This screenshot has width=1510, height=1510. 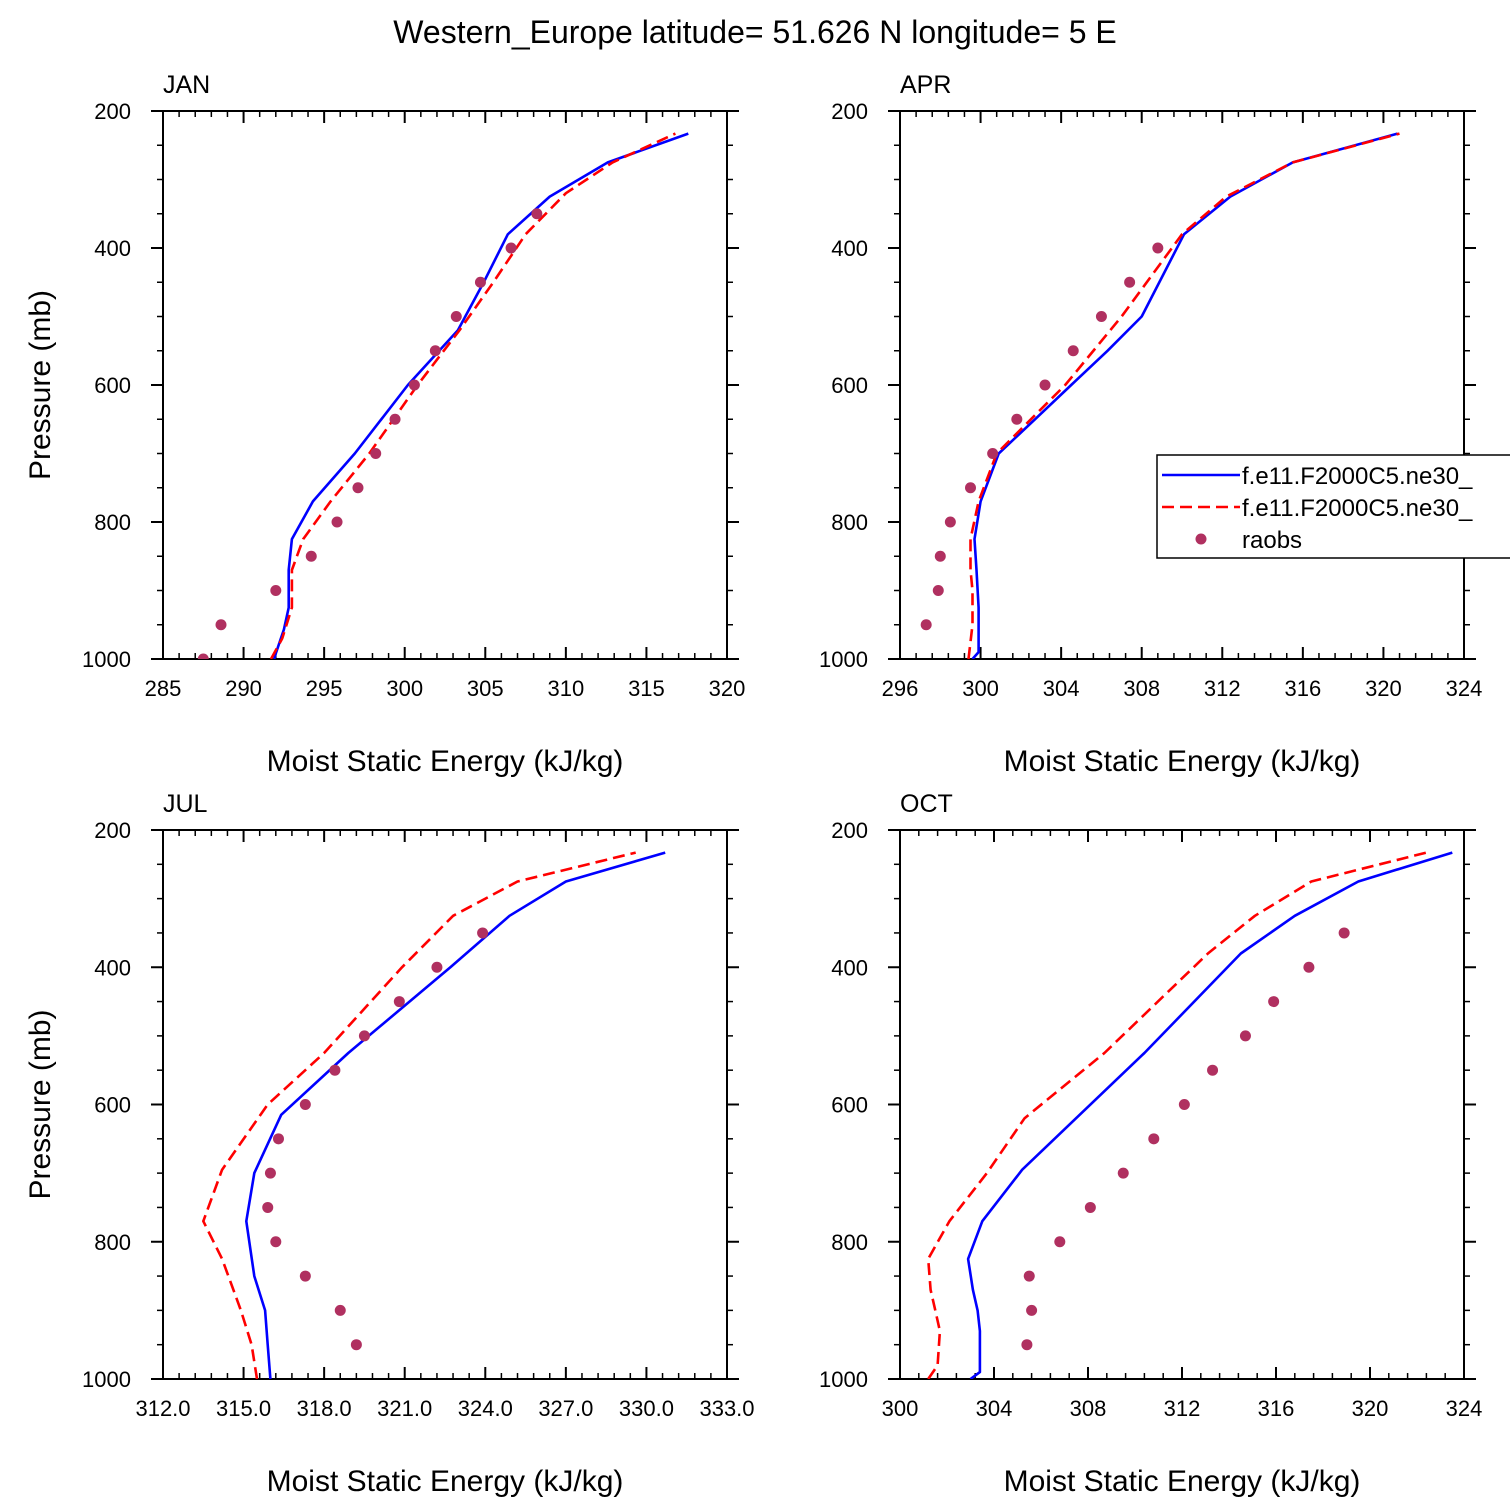 I want to click on legend-label: raobs, so click(x=1272, y=540).